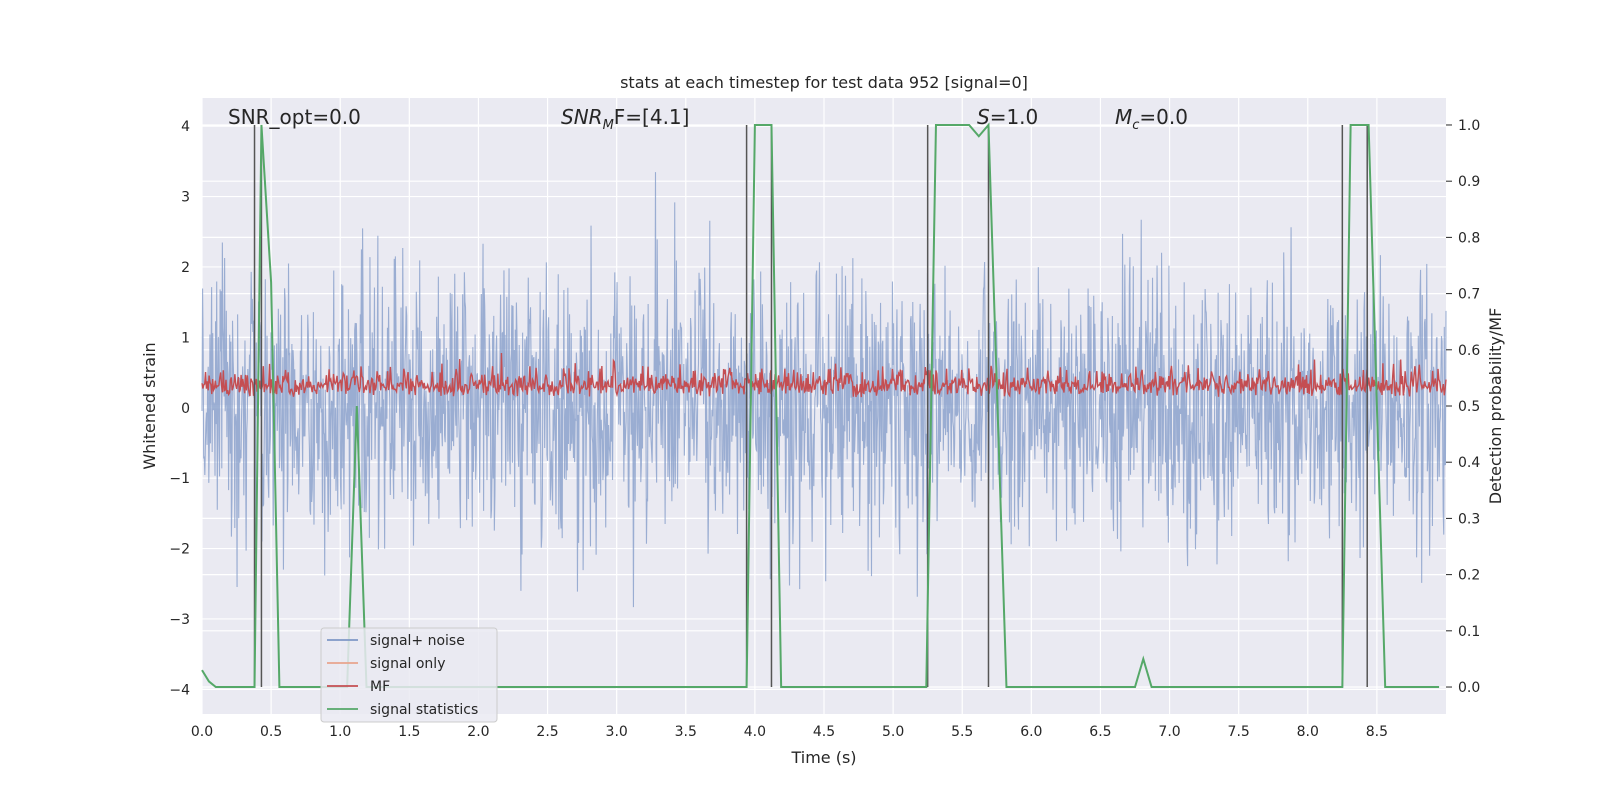 This screenshot has height=800, width=1600. I want to click on s-value: =1.0, so click(1014, 117).